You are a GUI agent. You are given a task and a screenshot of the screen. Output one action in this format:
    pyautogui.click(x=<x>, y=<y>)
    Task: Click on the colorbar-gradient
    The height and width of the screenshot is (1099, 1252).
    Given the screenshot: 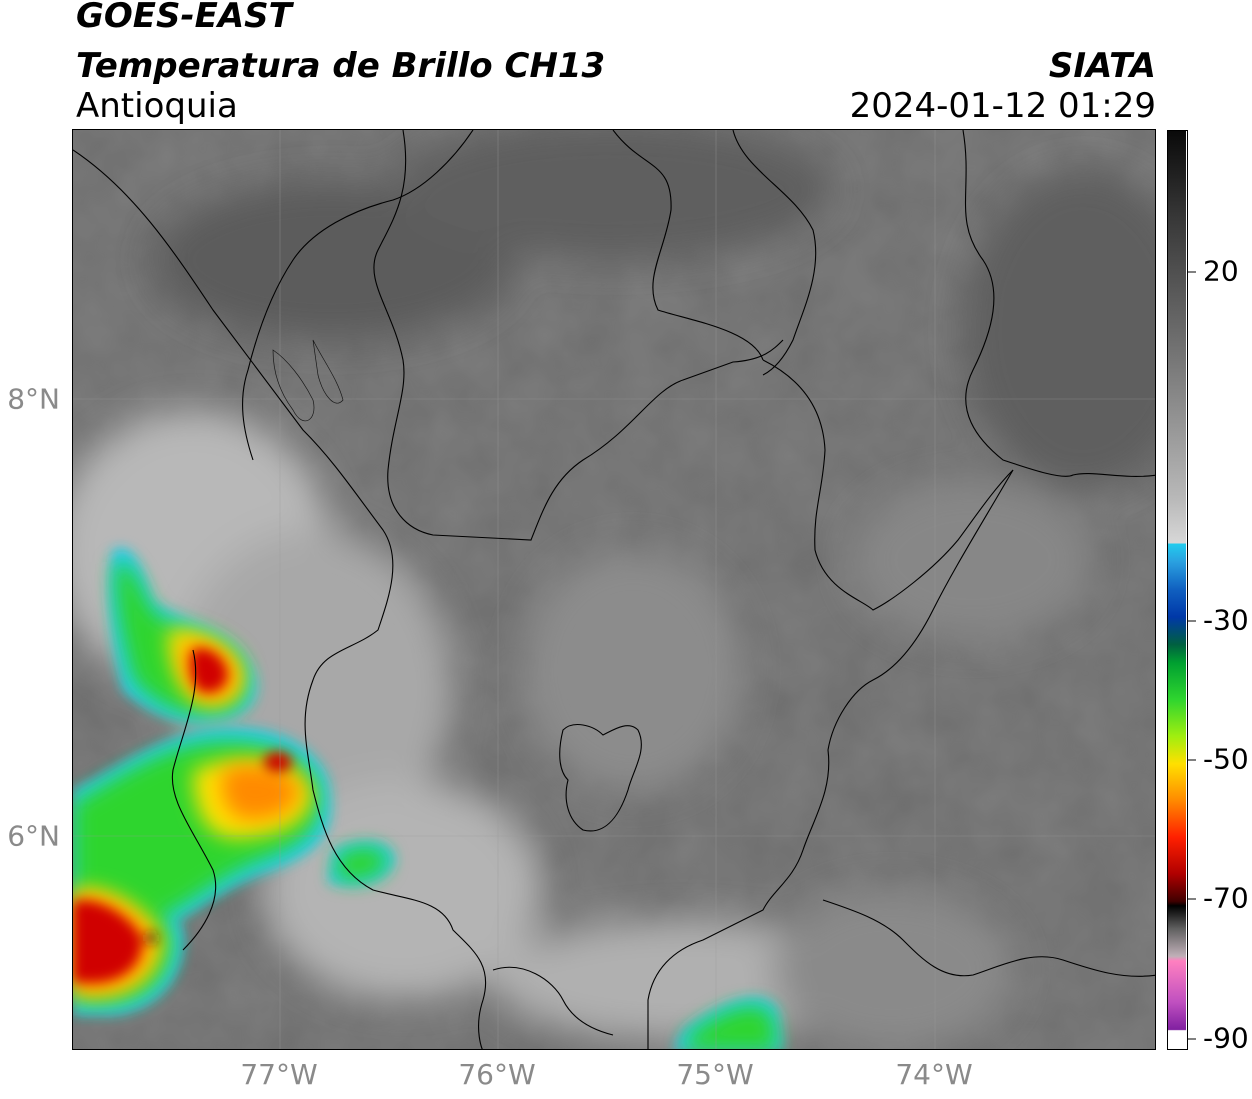 What is the action you would take?
    pyautogui.click(x=1177, y=589)
    